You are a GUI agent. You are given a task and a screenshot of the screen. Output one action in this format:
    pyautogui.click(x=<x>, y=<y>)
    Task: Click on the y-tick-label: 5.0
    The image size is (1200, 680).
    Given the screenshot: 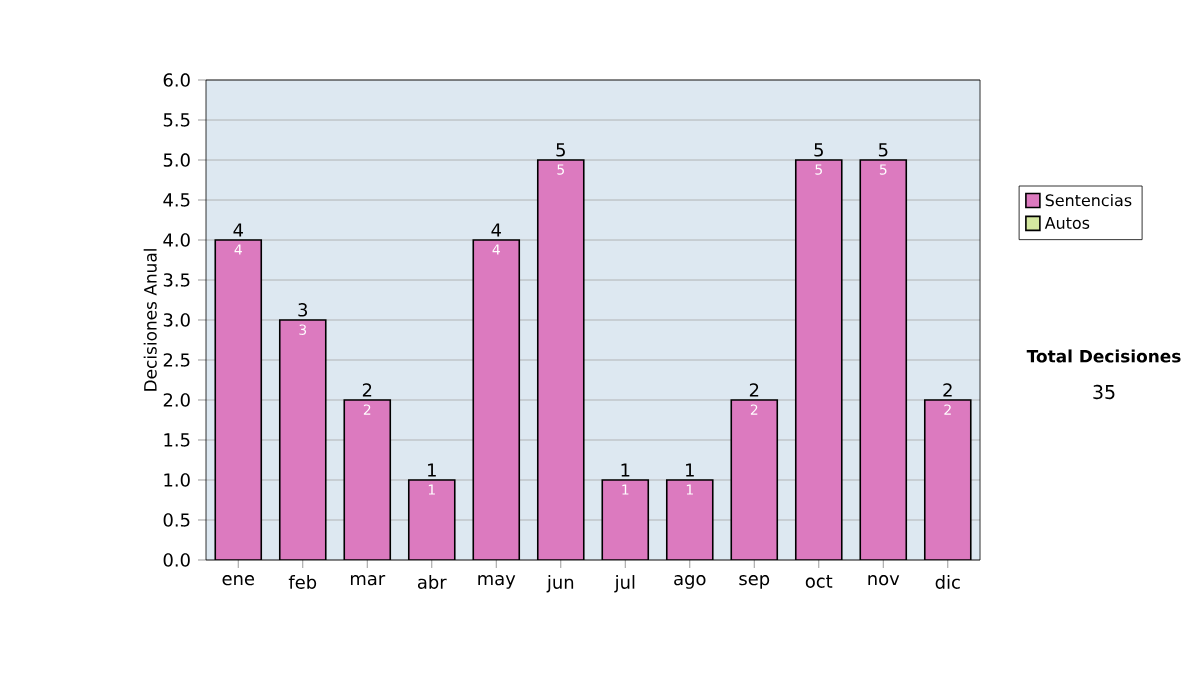 What is the action you would take?
    pyautogui.click(x=176, y=160)
    